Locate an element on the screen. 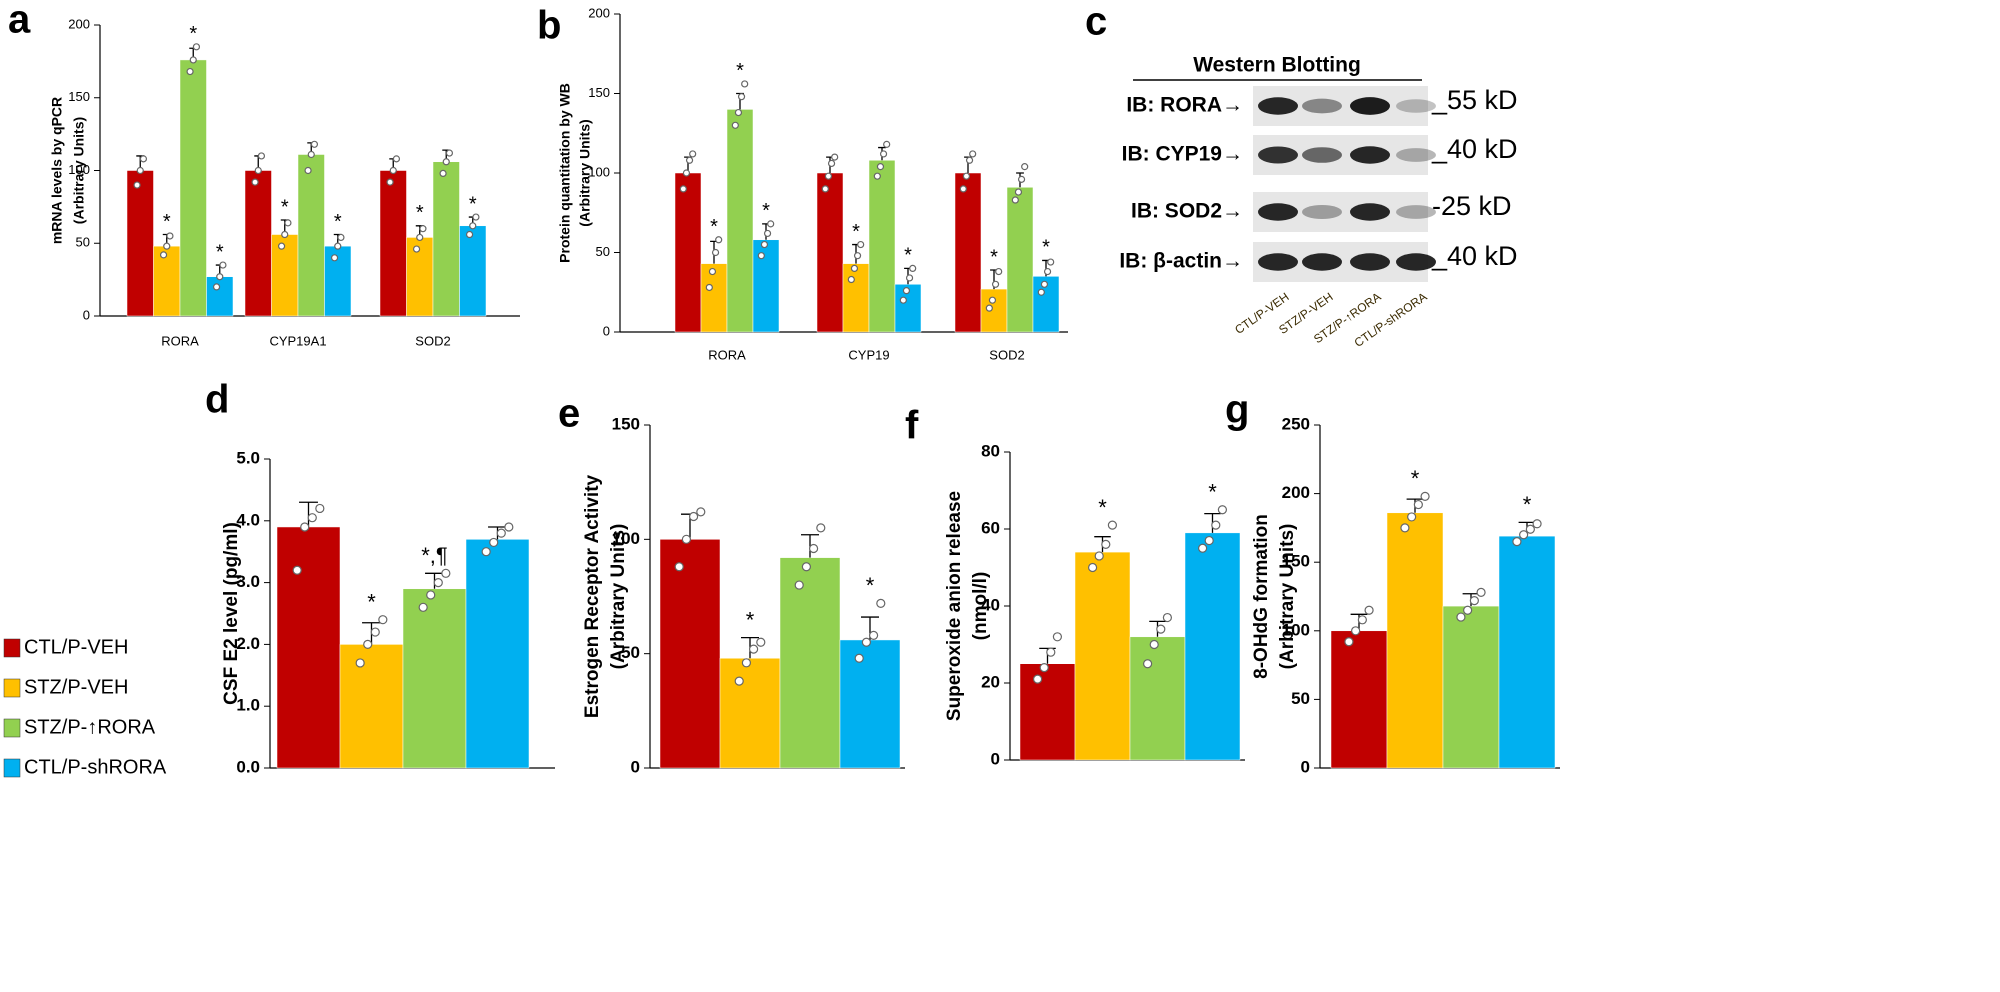 This screenshot has width=2000, height=992. y-tick-label: 3.0 is located at coordinates (248, 581).